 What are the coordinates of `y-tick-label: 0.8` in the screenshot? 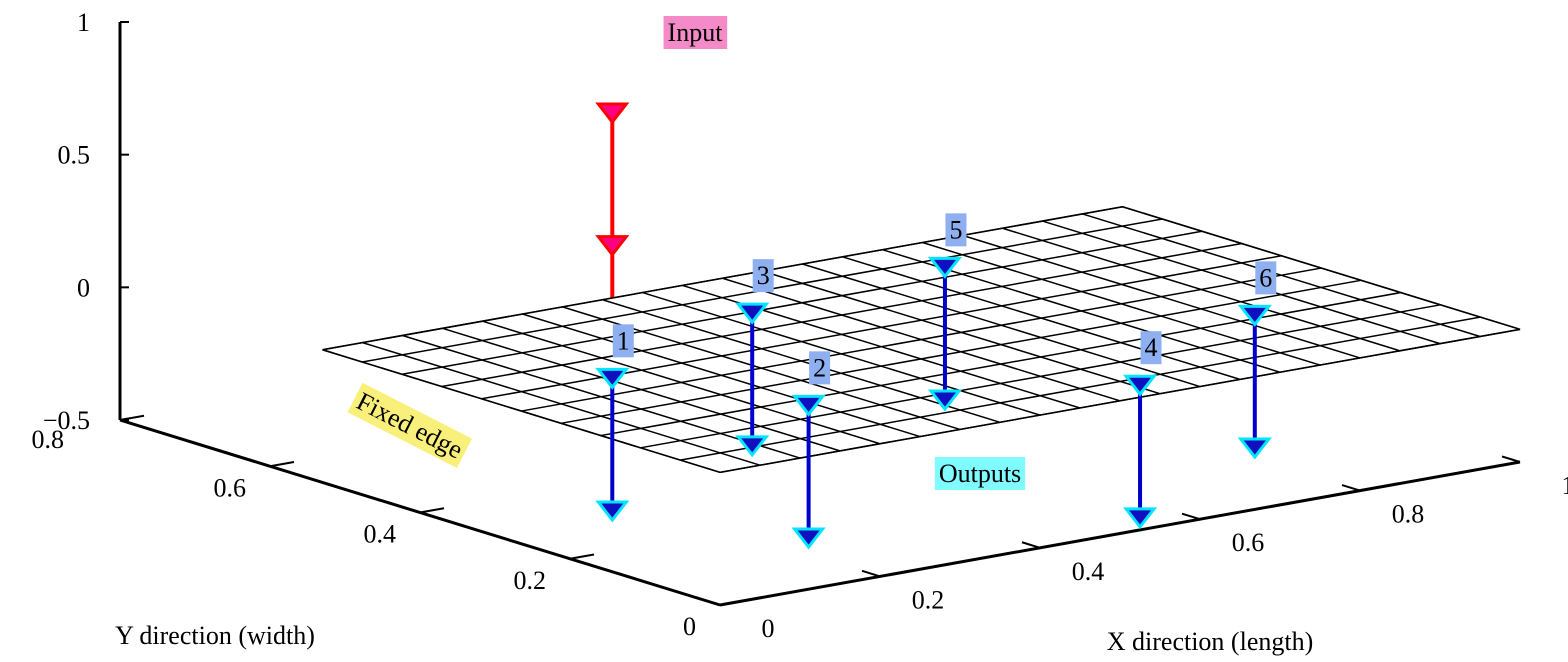 It's located at (48, 439).